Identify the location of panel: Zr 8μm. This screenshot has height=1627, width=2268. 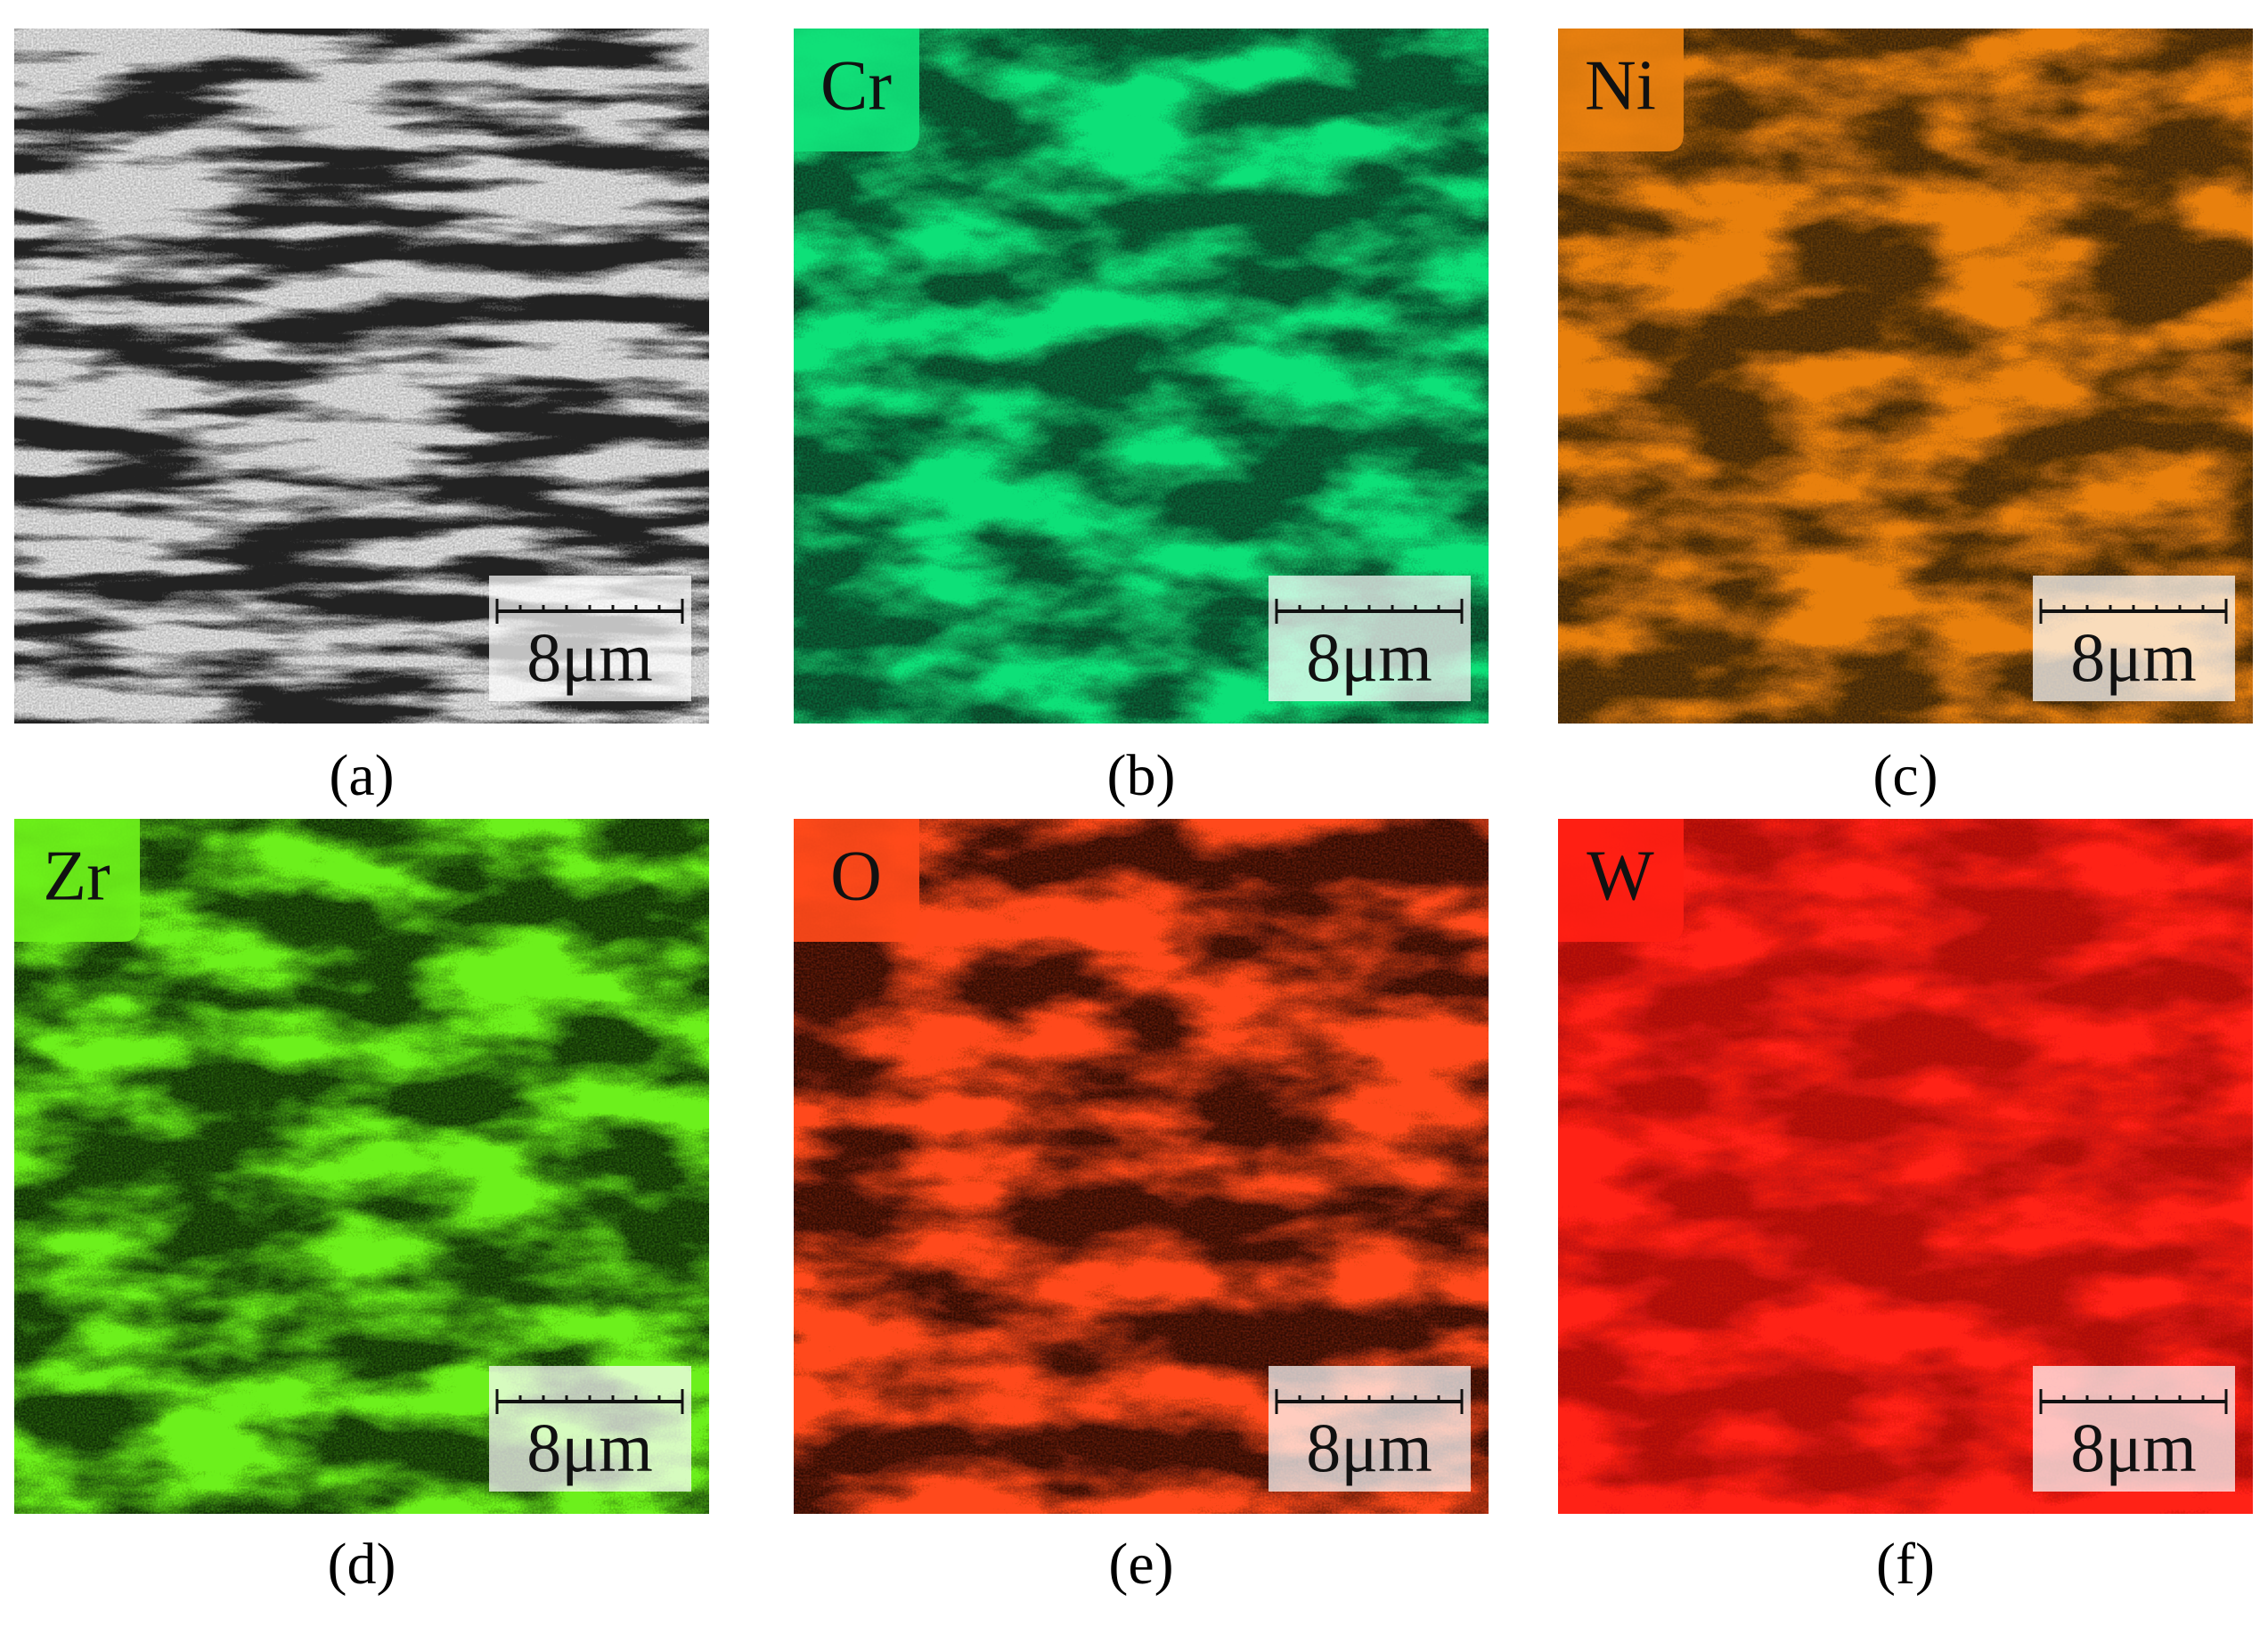
(361, 1166).